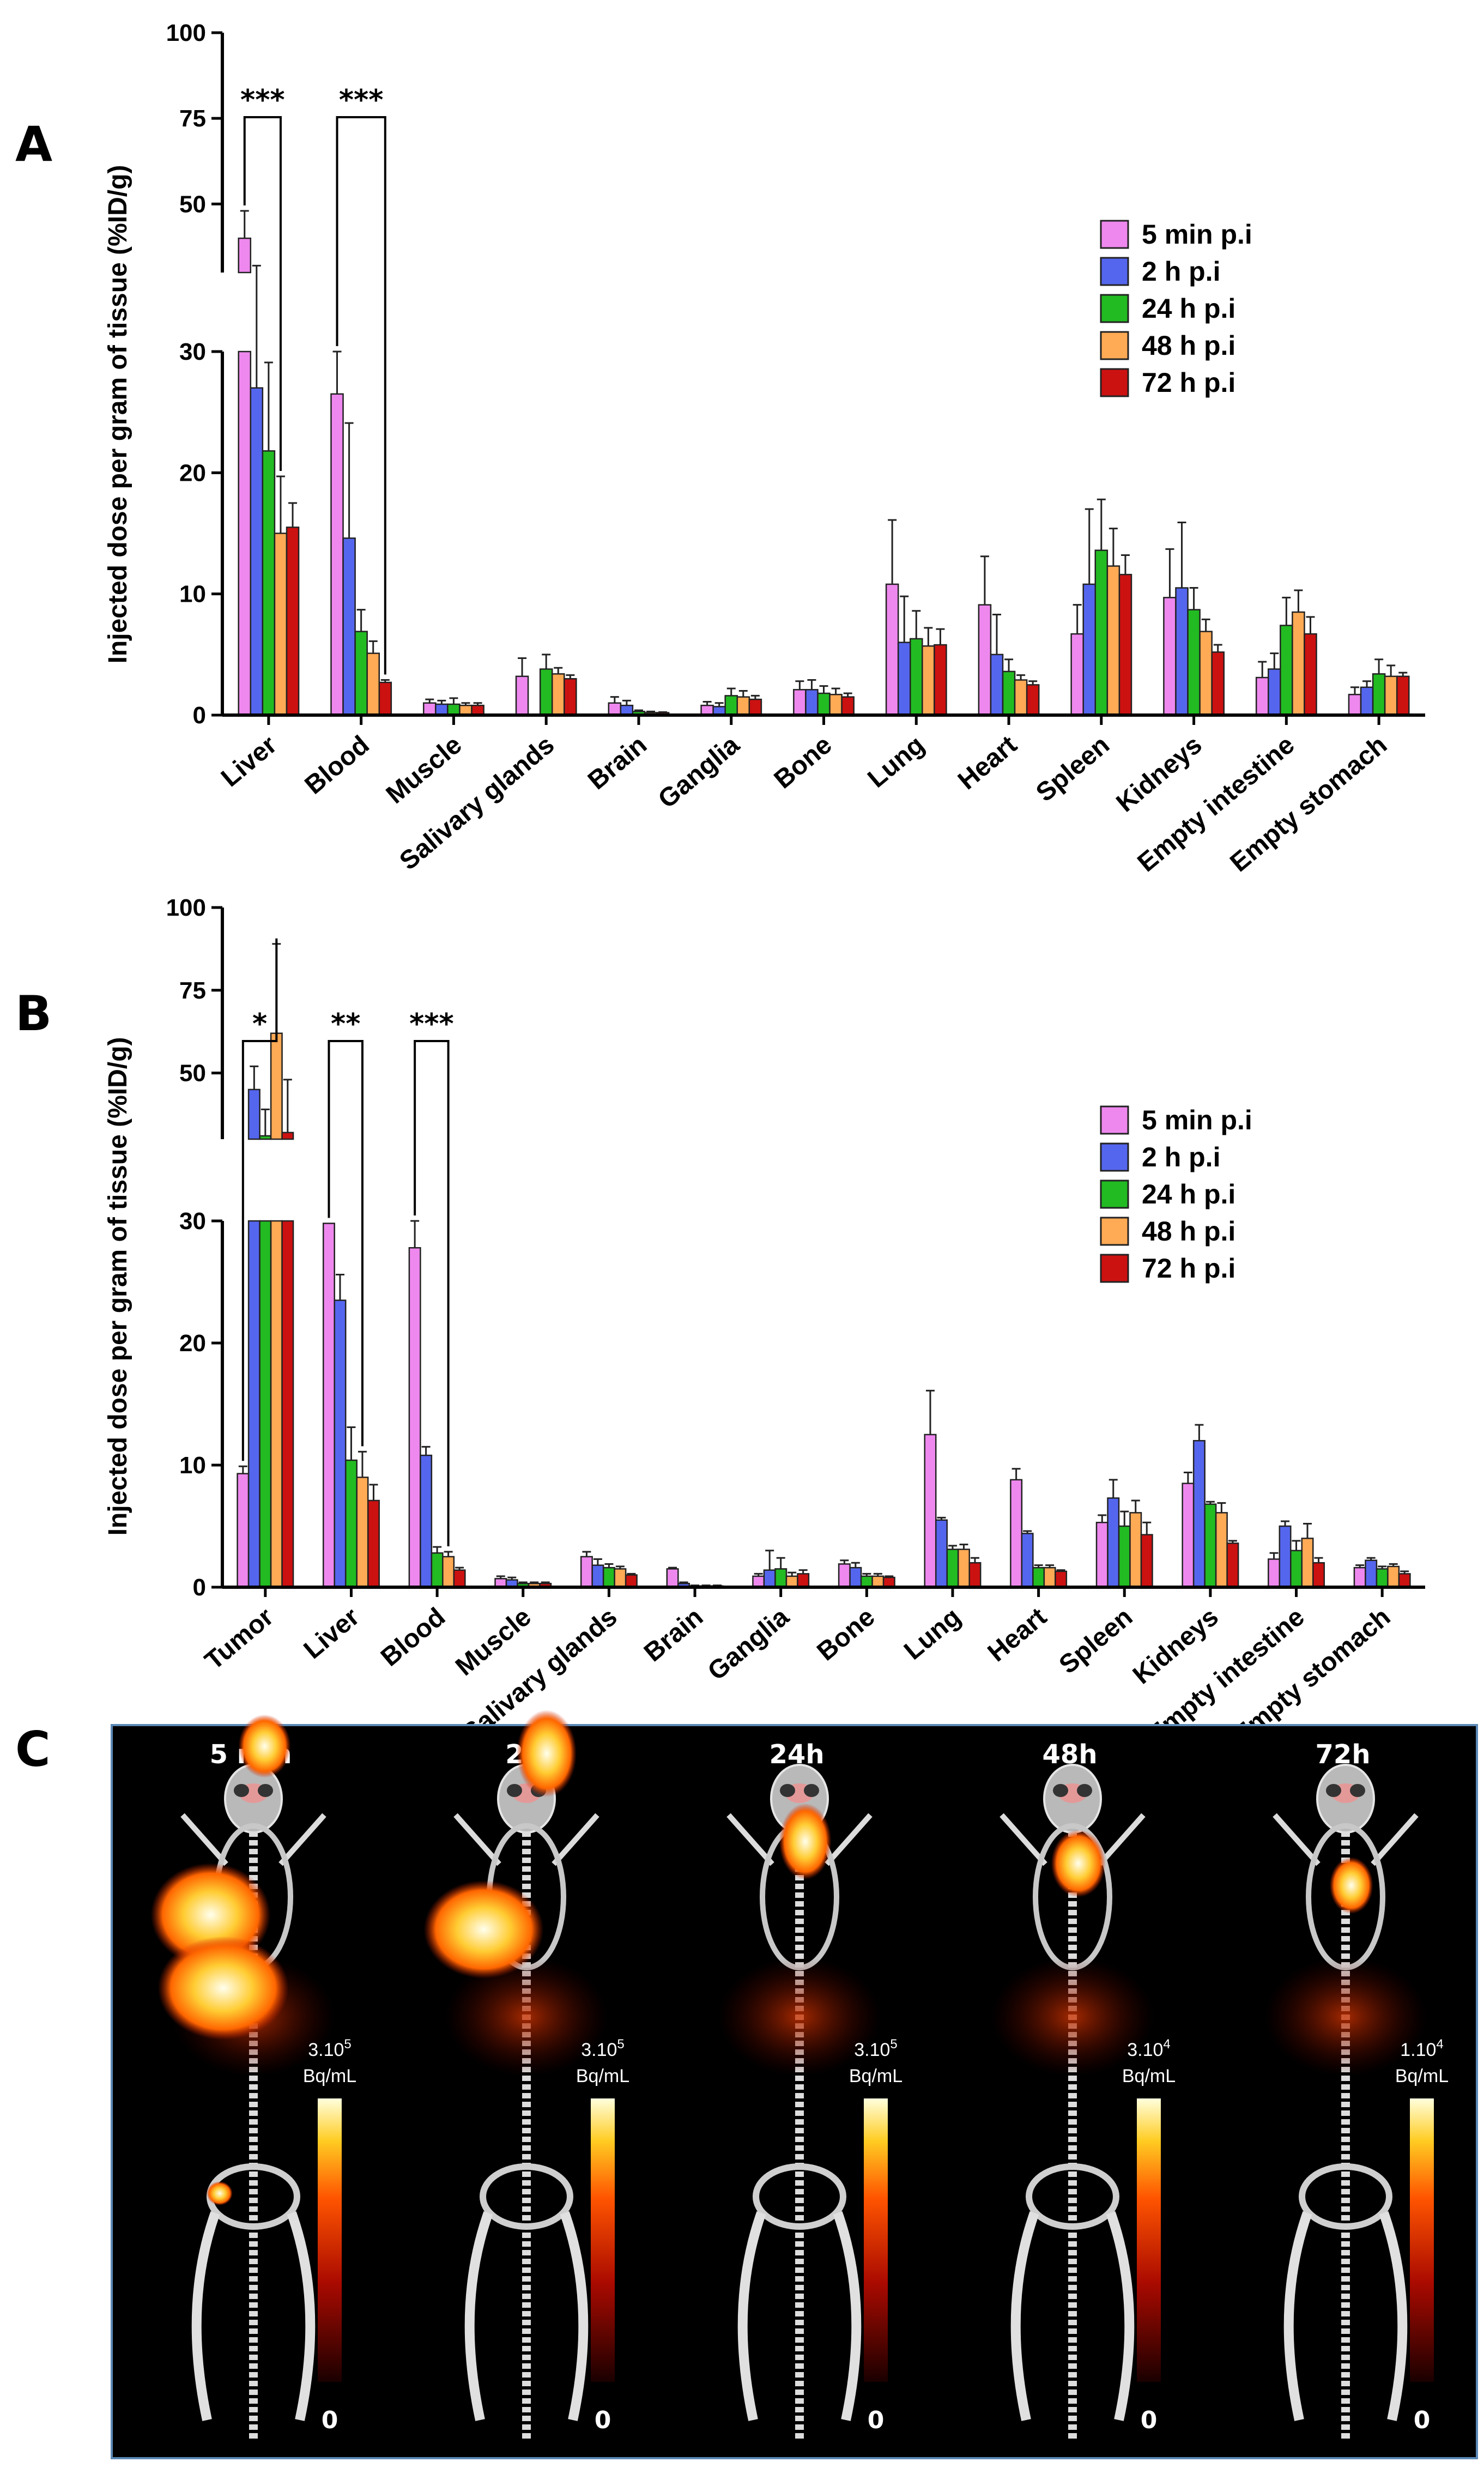 Image resolution: width=1484 pixels, height=2468 pixels. I want to click on color-scale-bar, so click(876, 2240).